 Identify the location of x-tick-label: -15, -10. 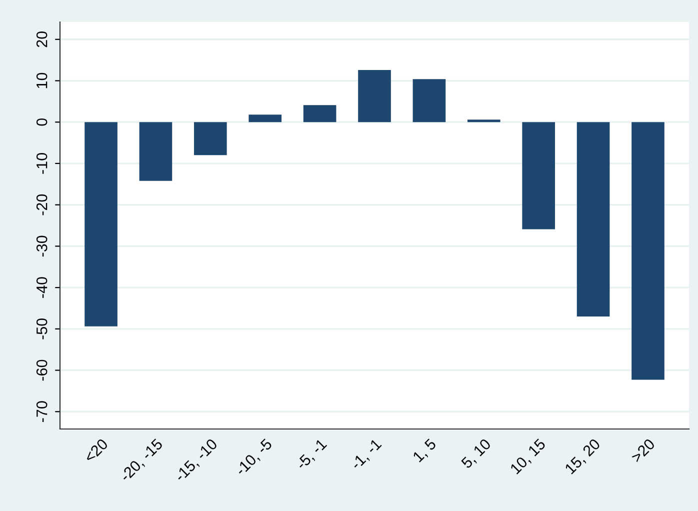
(197, 461).